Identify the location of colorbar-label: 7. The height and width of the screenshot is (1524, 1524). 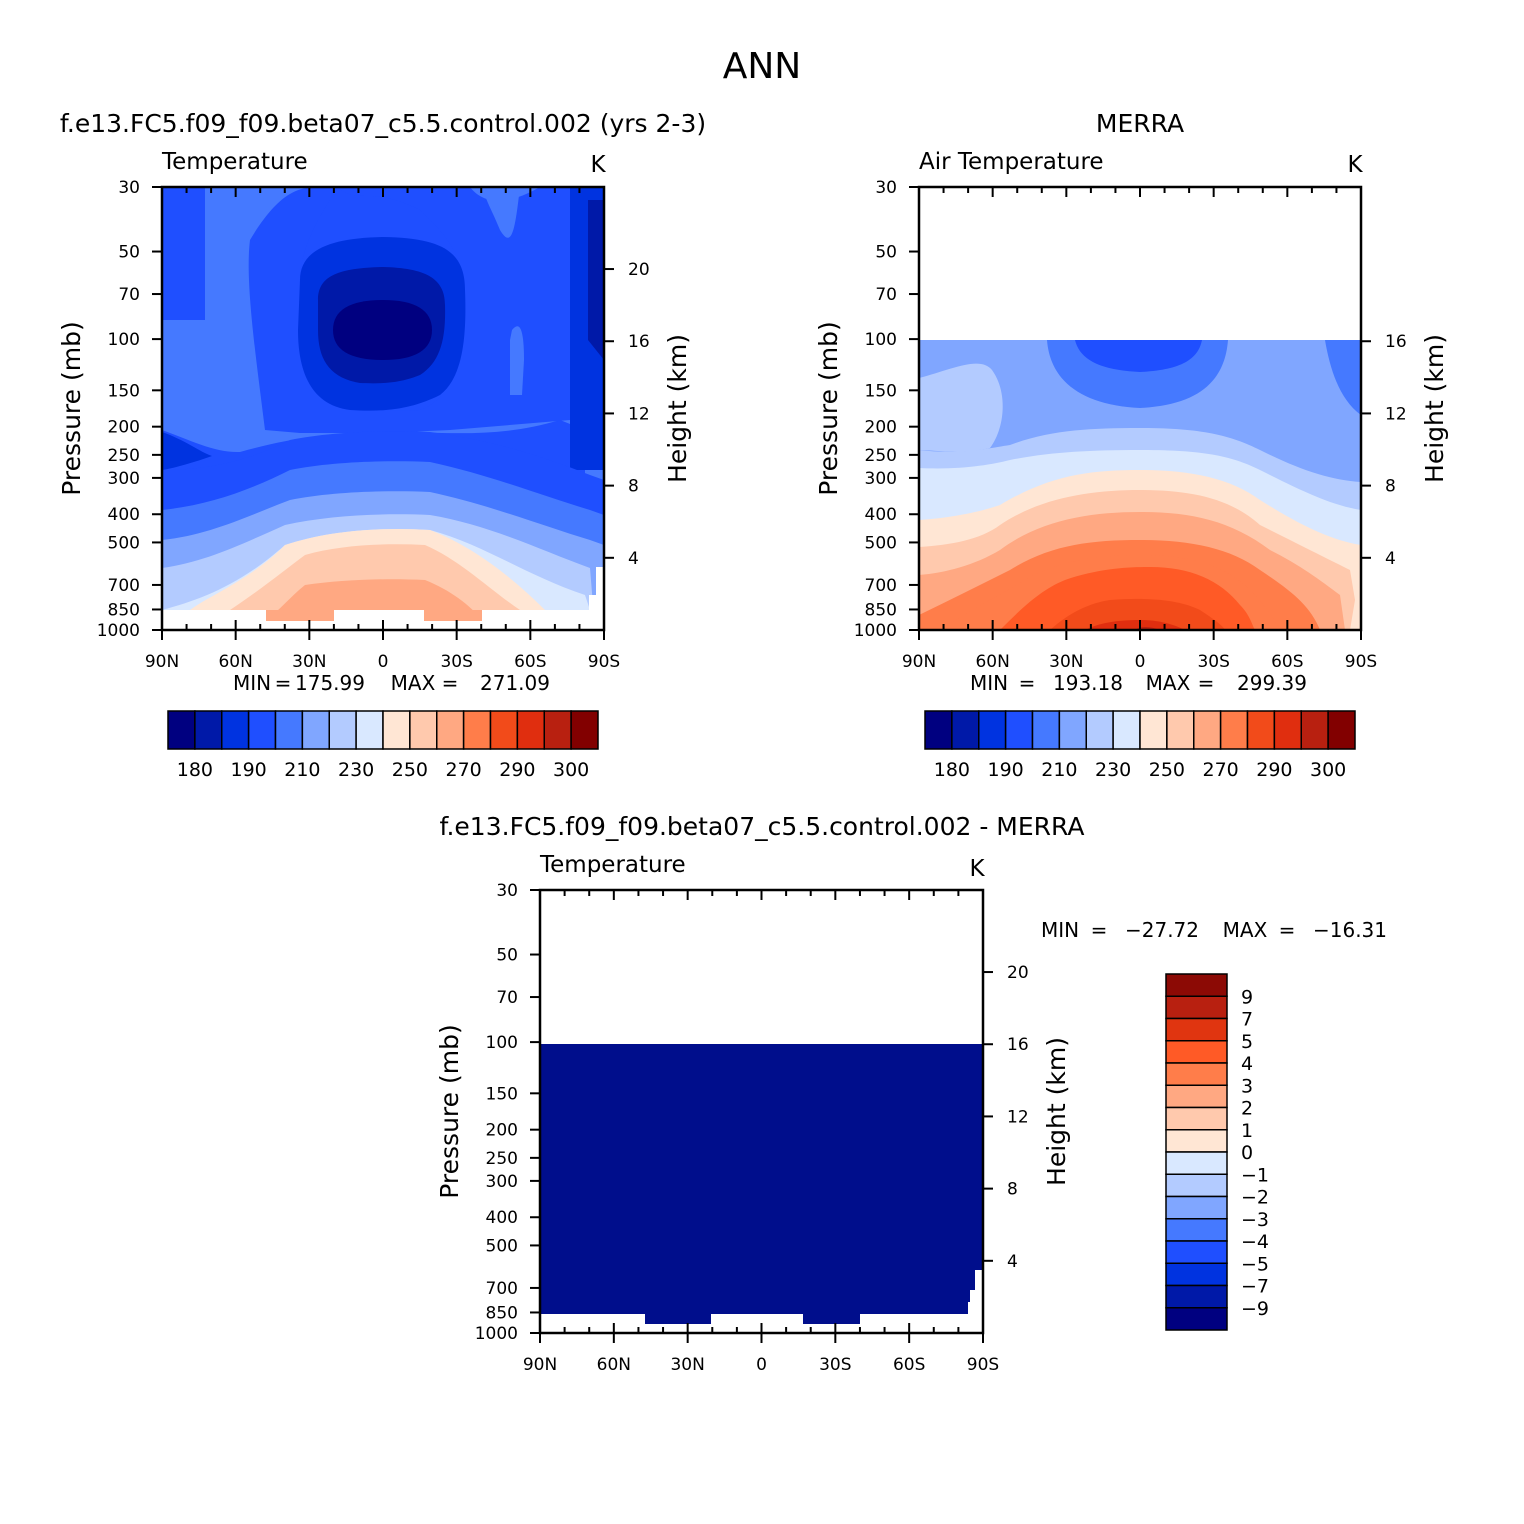
(1247, 1020).